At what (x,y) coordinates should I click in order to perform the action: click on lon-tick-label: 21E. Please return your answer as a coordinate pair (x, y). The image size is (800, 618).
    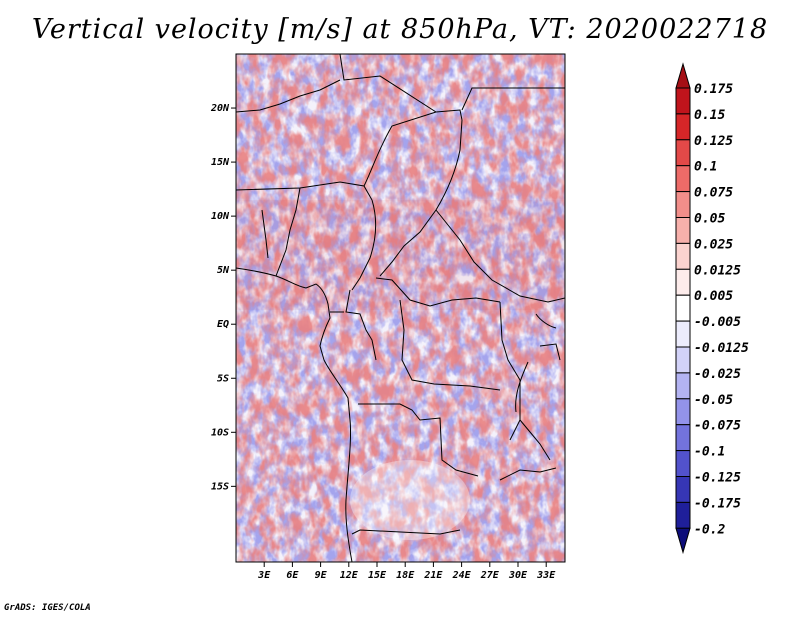
    Looking at the image, I should click on (433, 575).